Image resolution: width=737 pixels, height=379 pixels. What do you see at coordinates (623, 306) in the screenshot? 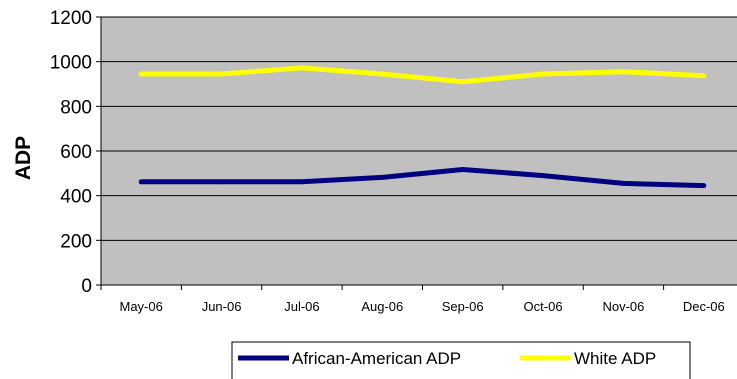
I see `x-tick-label: Nov-06` at bounding box center [623, 306].